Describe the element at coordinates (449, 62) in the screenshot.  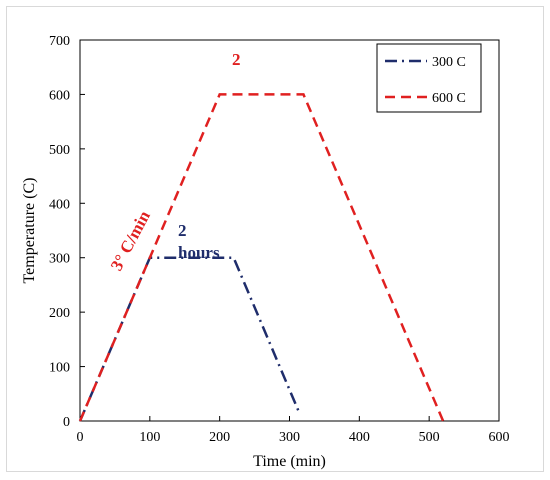
I see `legend-label-300c: 300 C` at that location.